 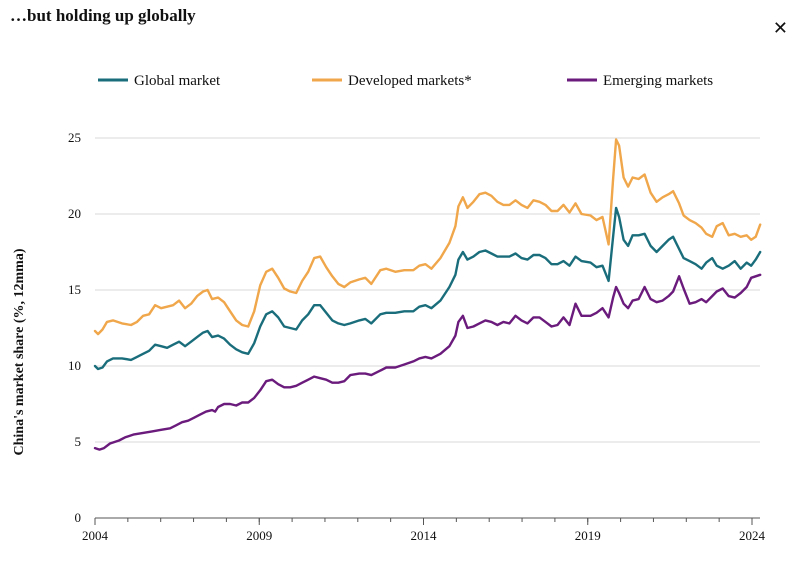 What do you see at coordinates (588, 535) in the screenshot?
I see `x-tick-label: 2019` at bounding box center [588, 535].